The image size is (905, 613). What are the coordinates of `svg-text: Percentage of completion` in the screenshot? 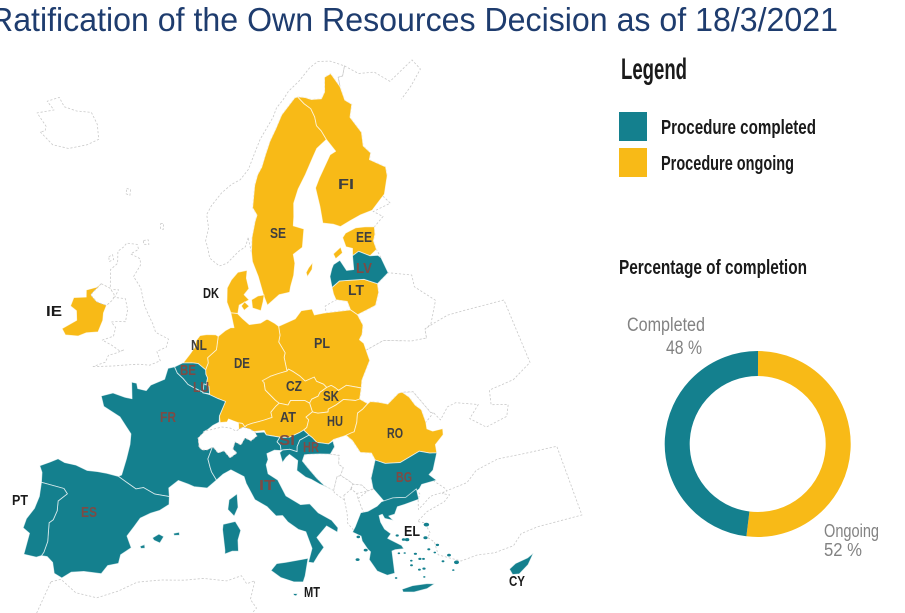 It's located at (713, 268).